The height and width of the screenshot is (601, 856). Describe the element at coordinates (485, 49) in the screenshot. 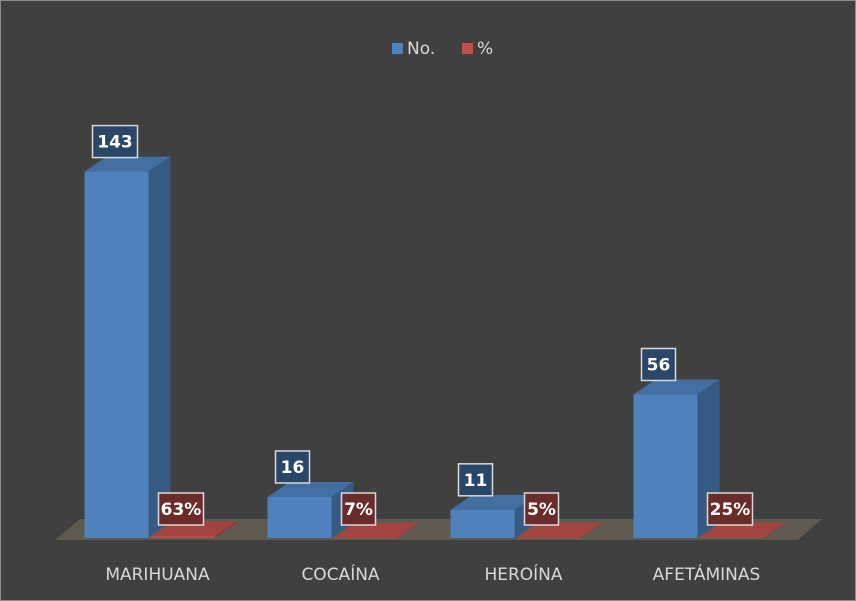

I see `legend-label: %` at that location.